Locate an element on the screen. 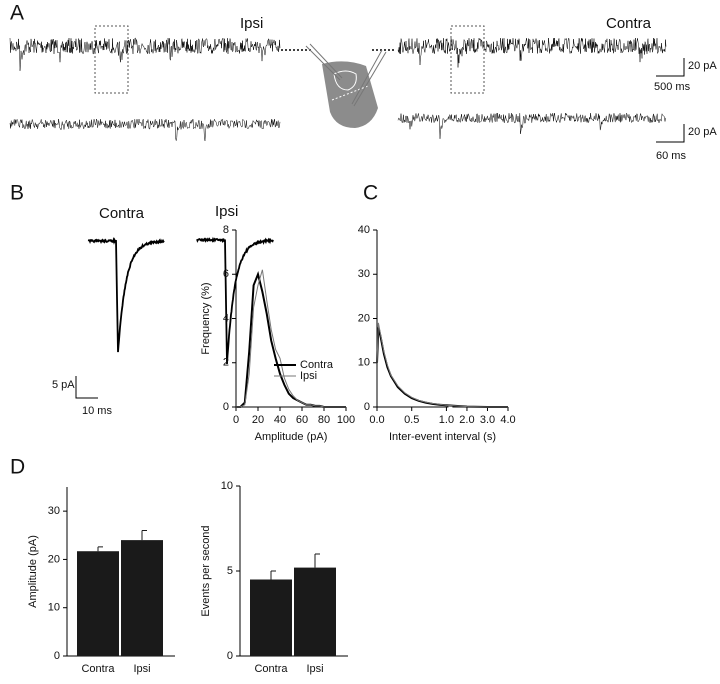 This screenshot has width=720, height=684. x-tick-label: 40 is located at coordinates (280, 420).